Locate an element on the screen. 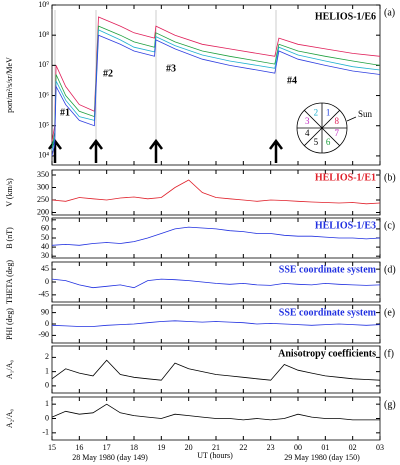 Image resolution: width=400 pixels, height=465 pixels. x-tick-label: 01 is located at coordinates (325, 447).